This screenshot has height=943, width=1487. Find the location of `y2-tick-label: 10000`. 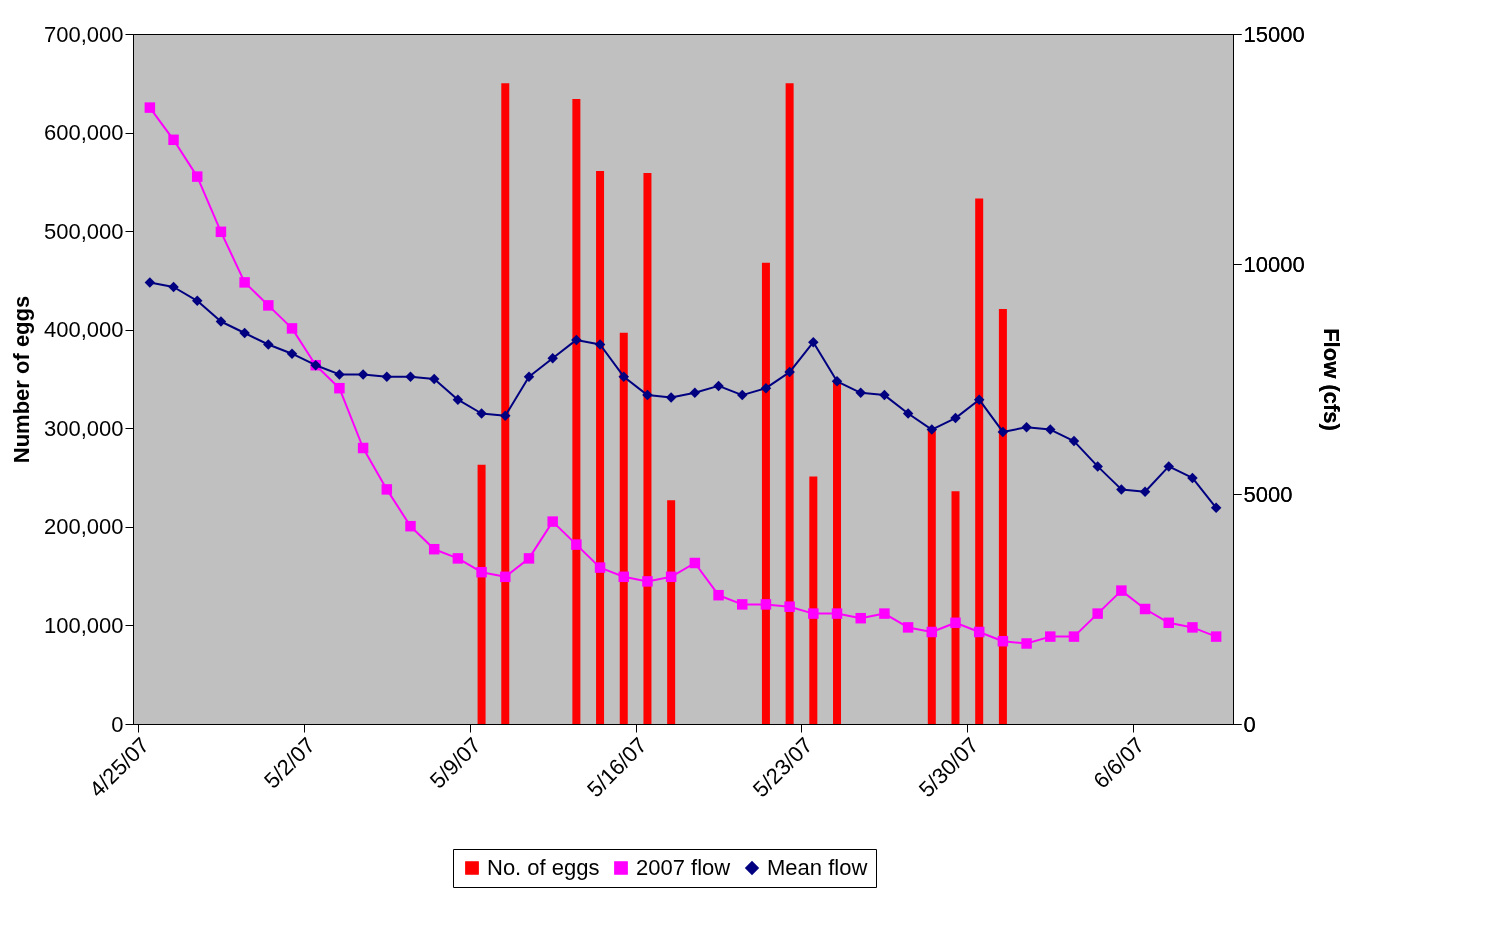

y2-tick-label: 10000 is located at coordinates (1274, 264).